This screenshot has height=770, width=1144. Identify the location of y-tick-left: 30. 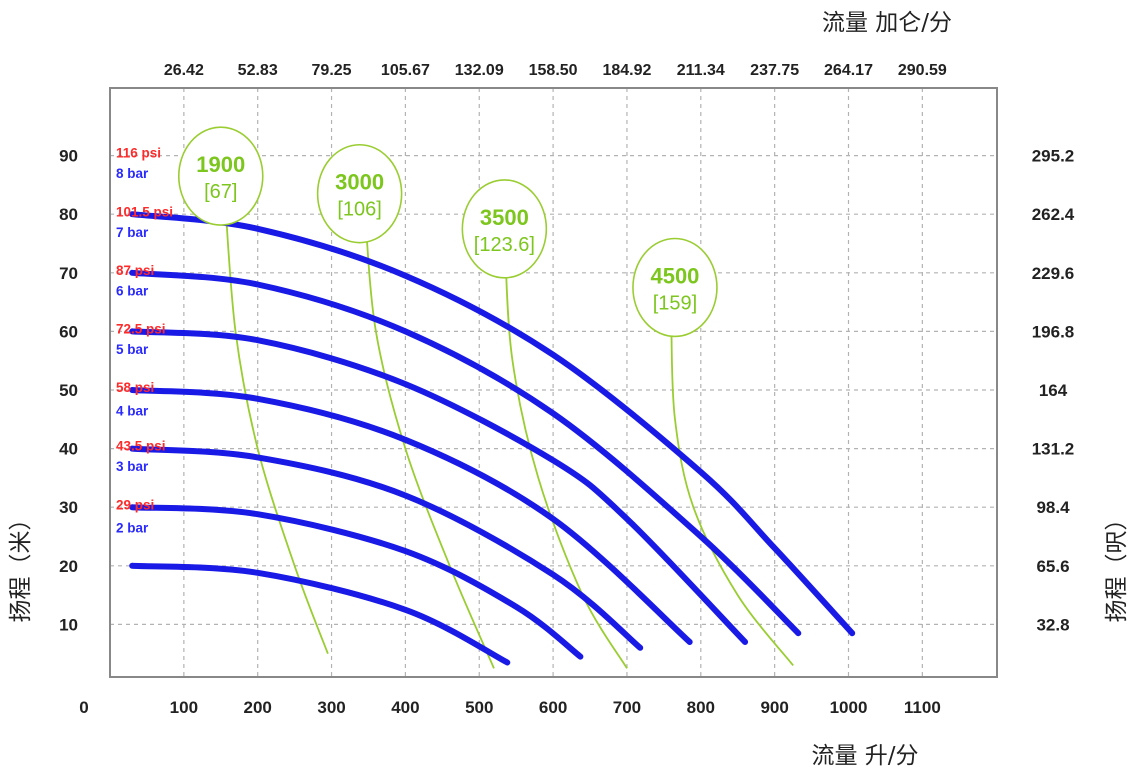
(68, 507).